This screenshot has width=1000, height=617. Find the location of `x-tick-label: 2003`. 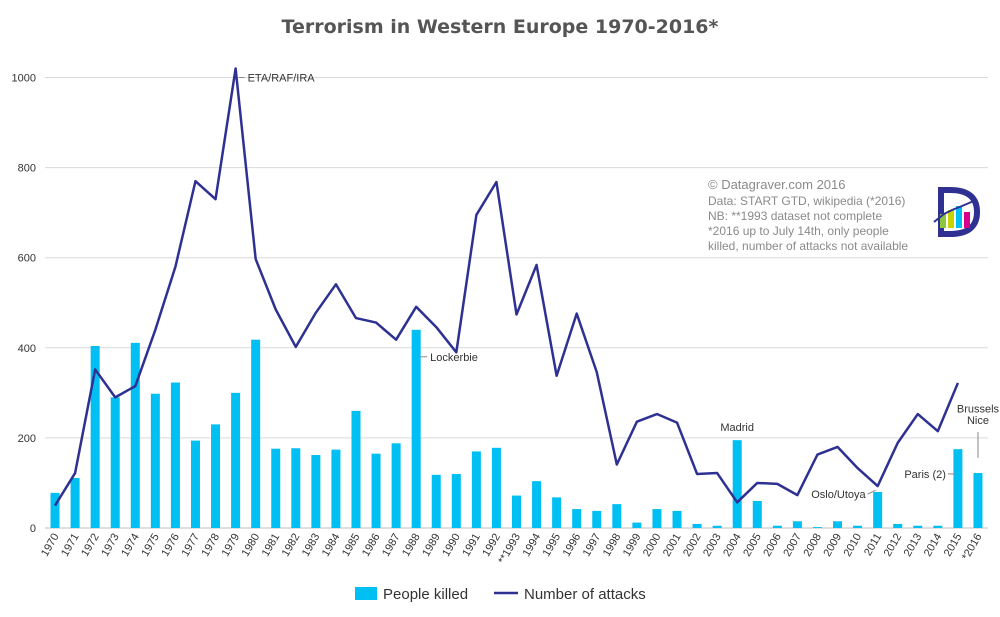

x-tick-label: 2003 is located at coordinates (712, 545).